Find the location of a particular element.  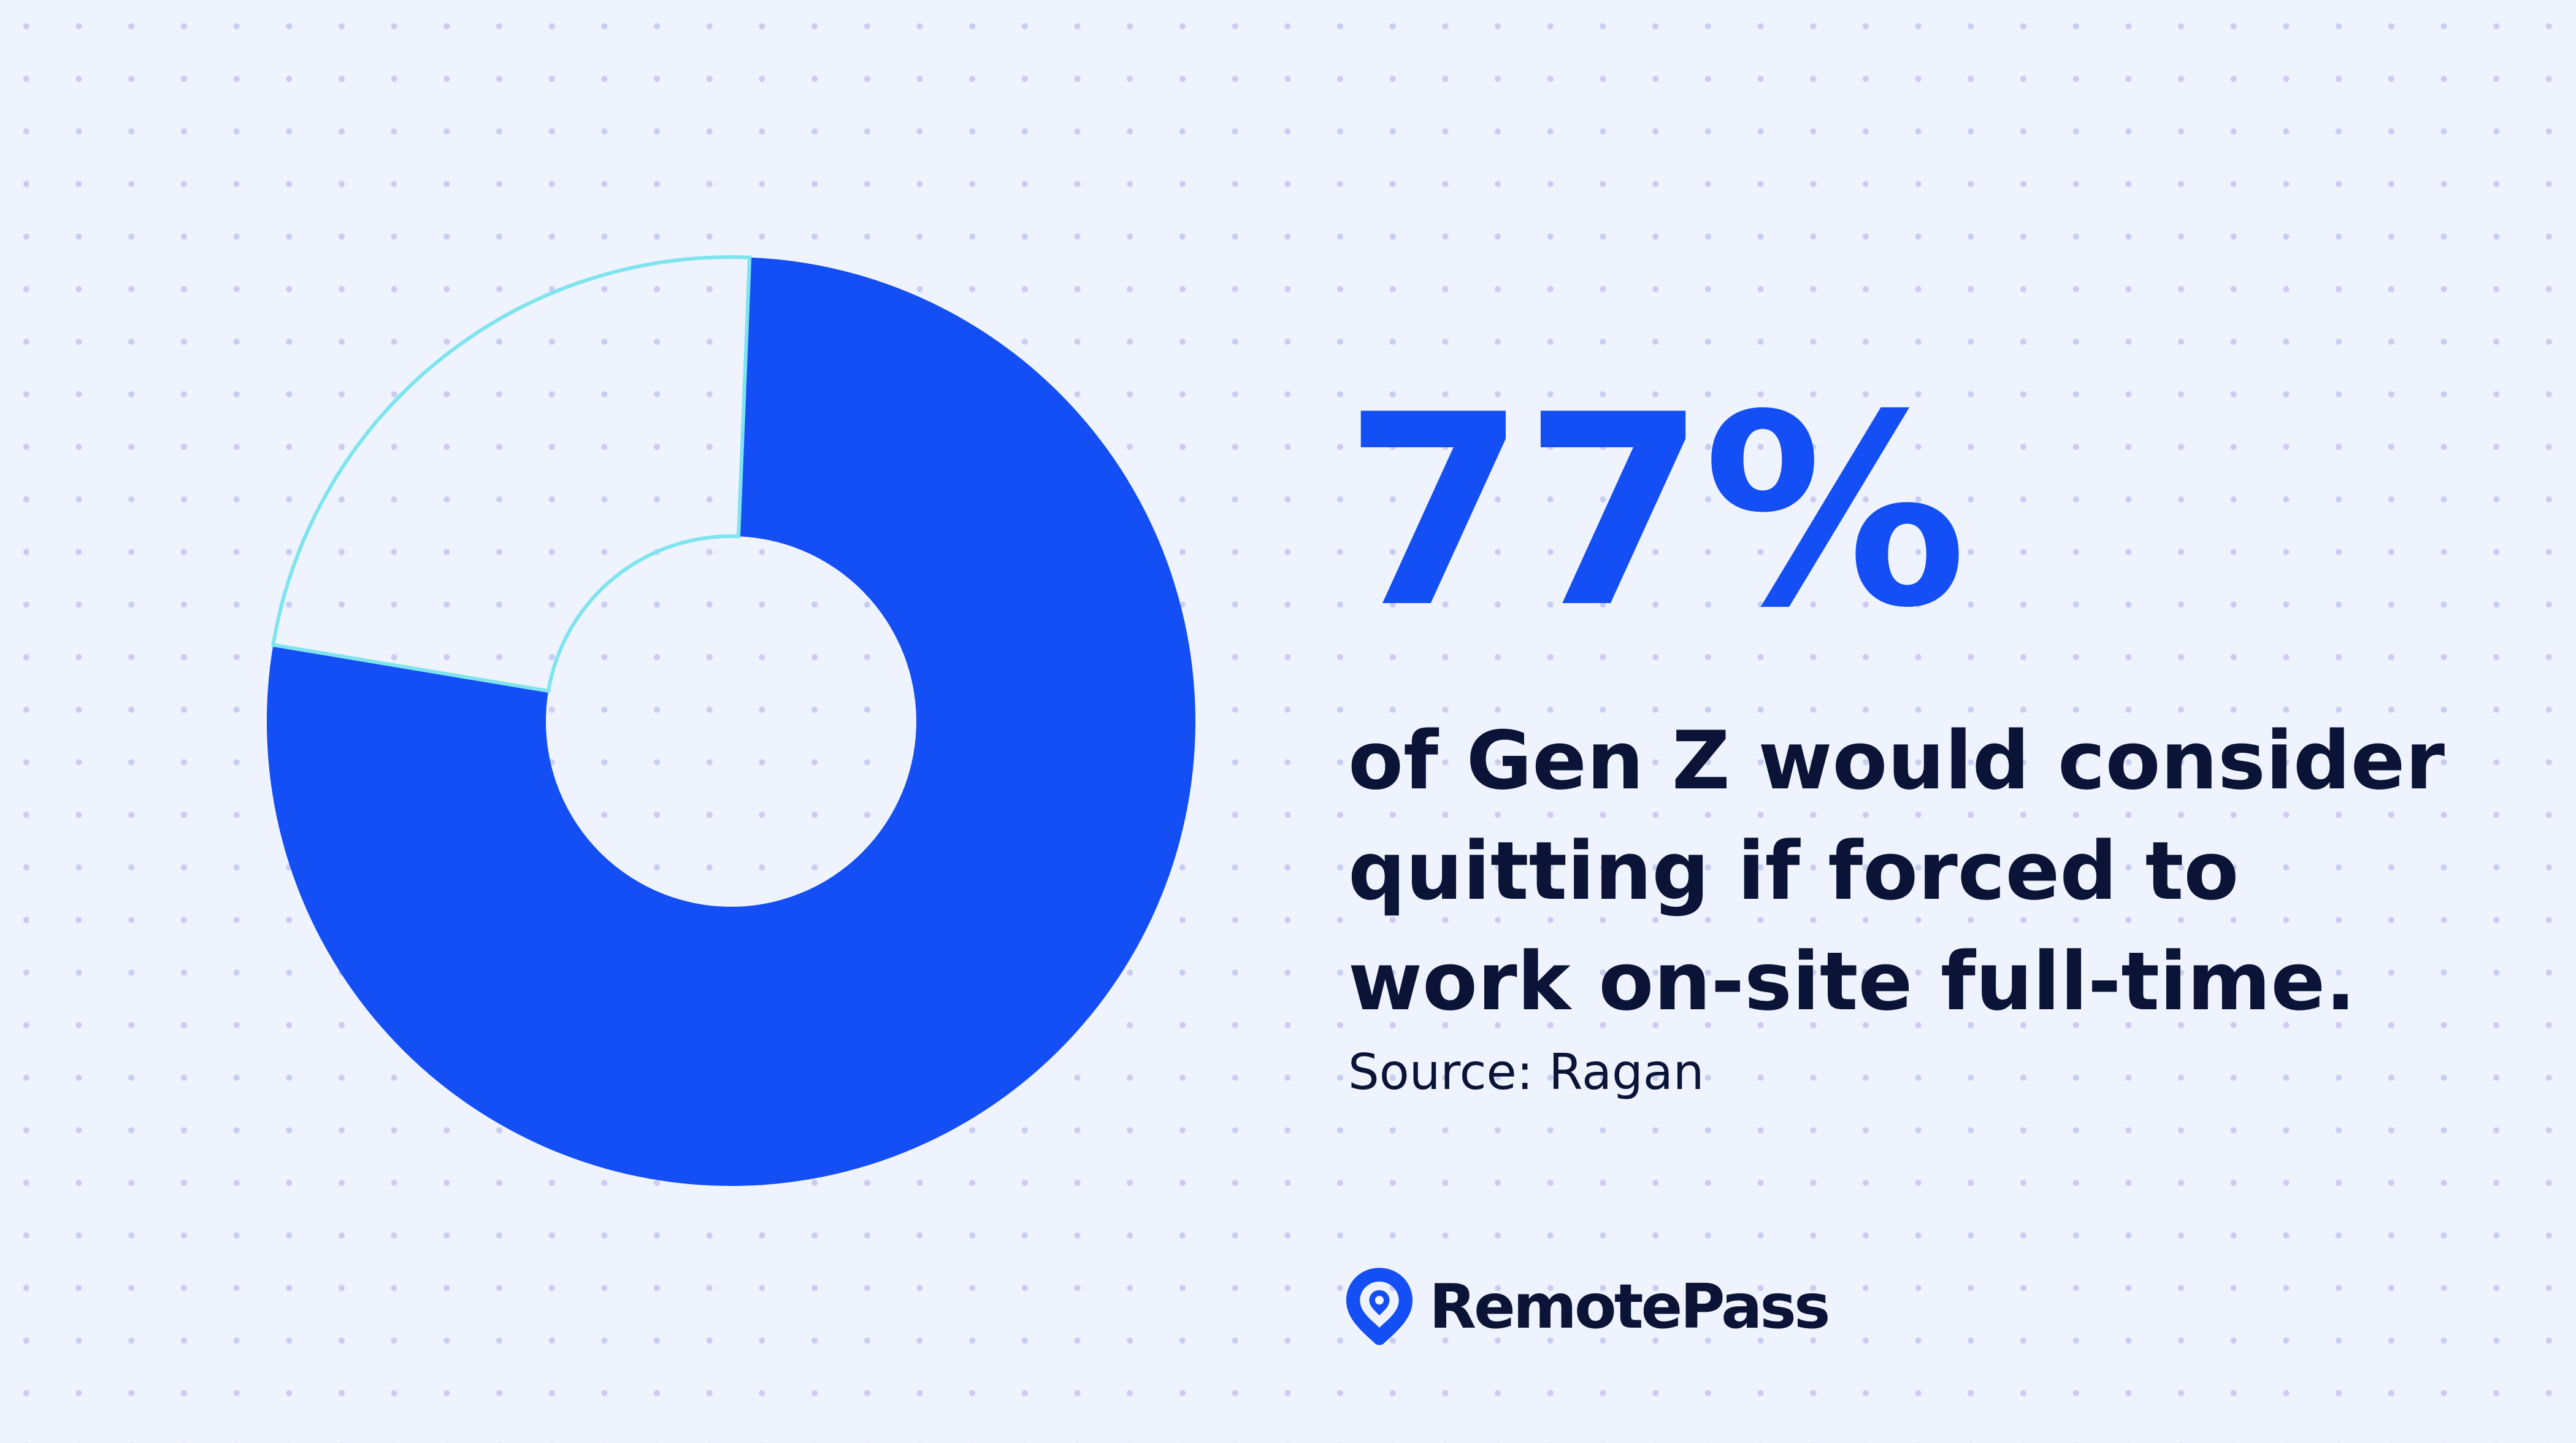

brand-logo: RemotePass is located at coordinates (1586, 1307).